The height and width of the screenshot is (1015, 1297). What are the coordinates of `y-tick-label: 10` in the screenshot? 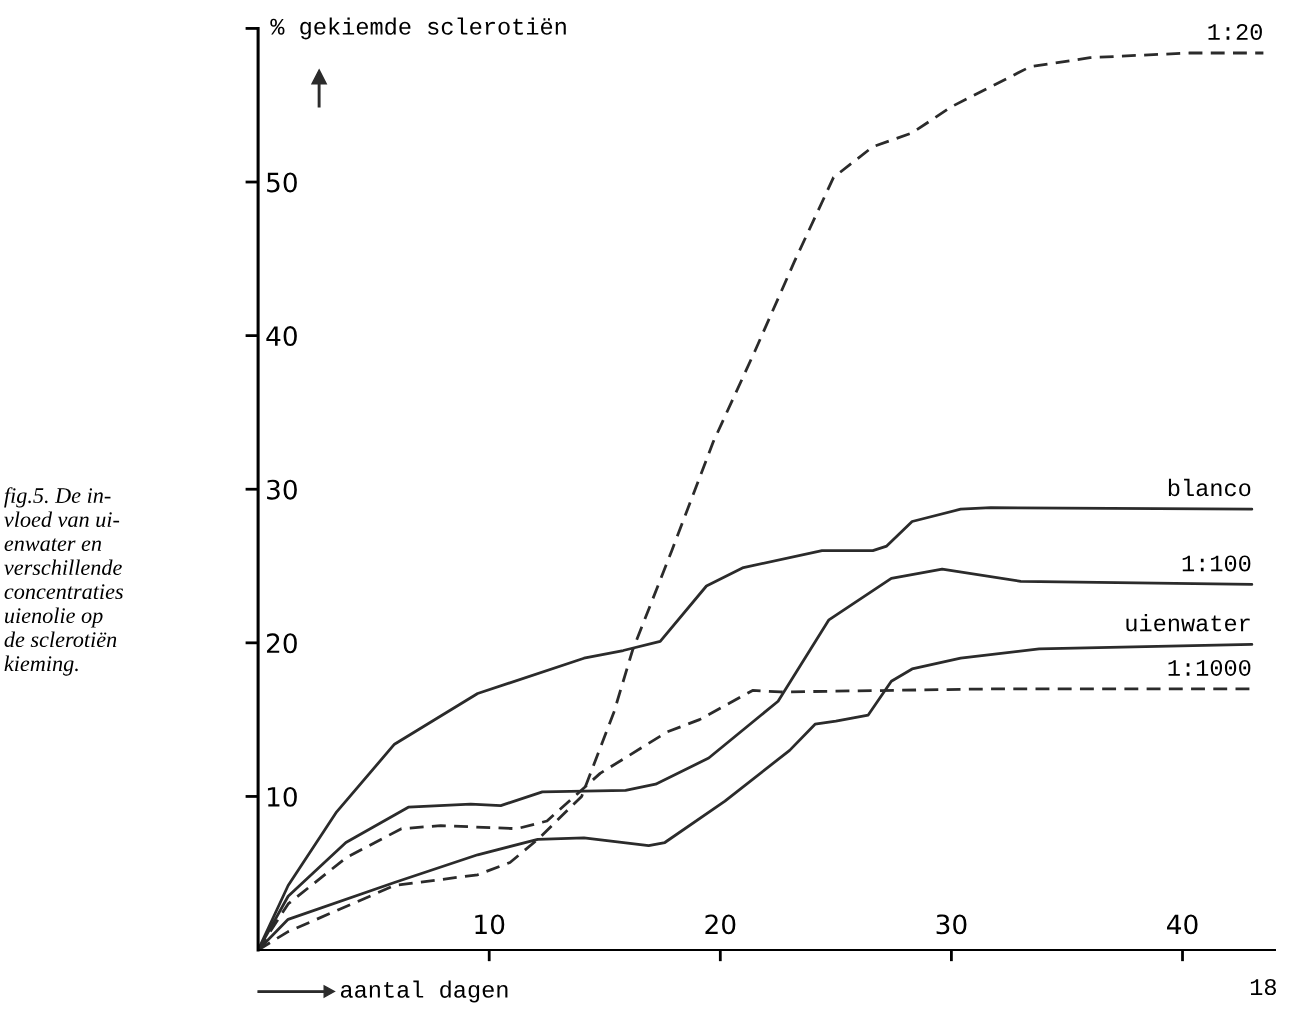 It's located at (282, 796).